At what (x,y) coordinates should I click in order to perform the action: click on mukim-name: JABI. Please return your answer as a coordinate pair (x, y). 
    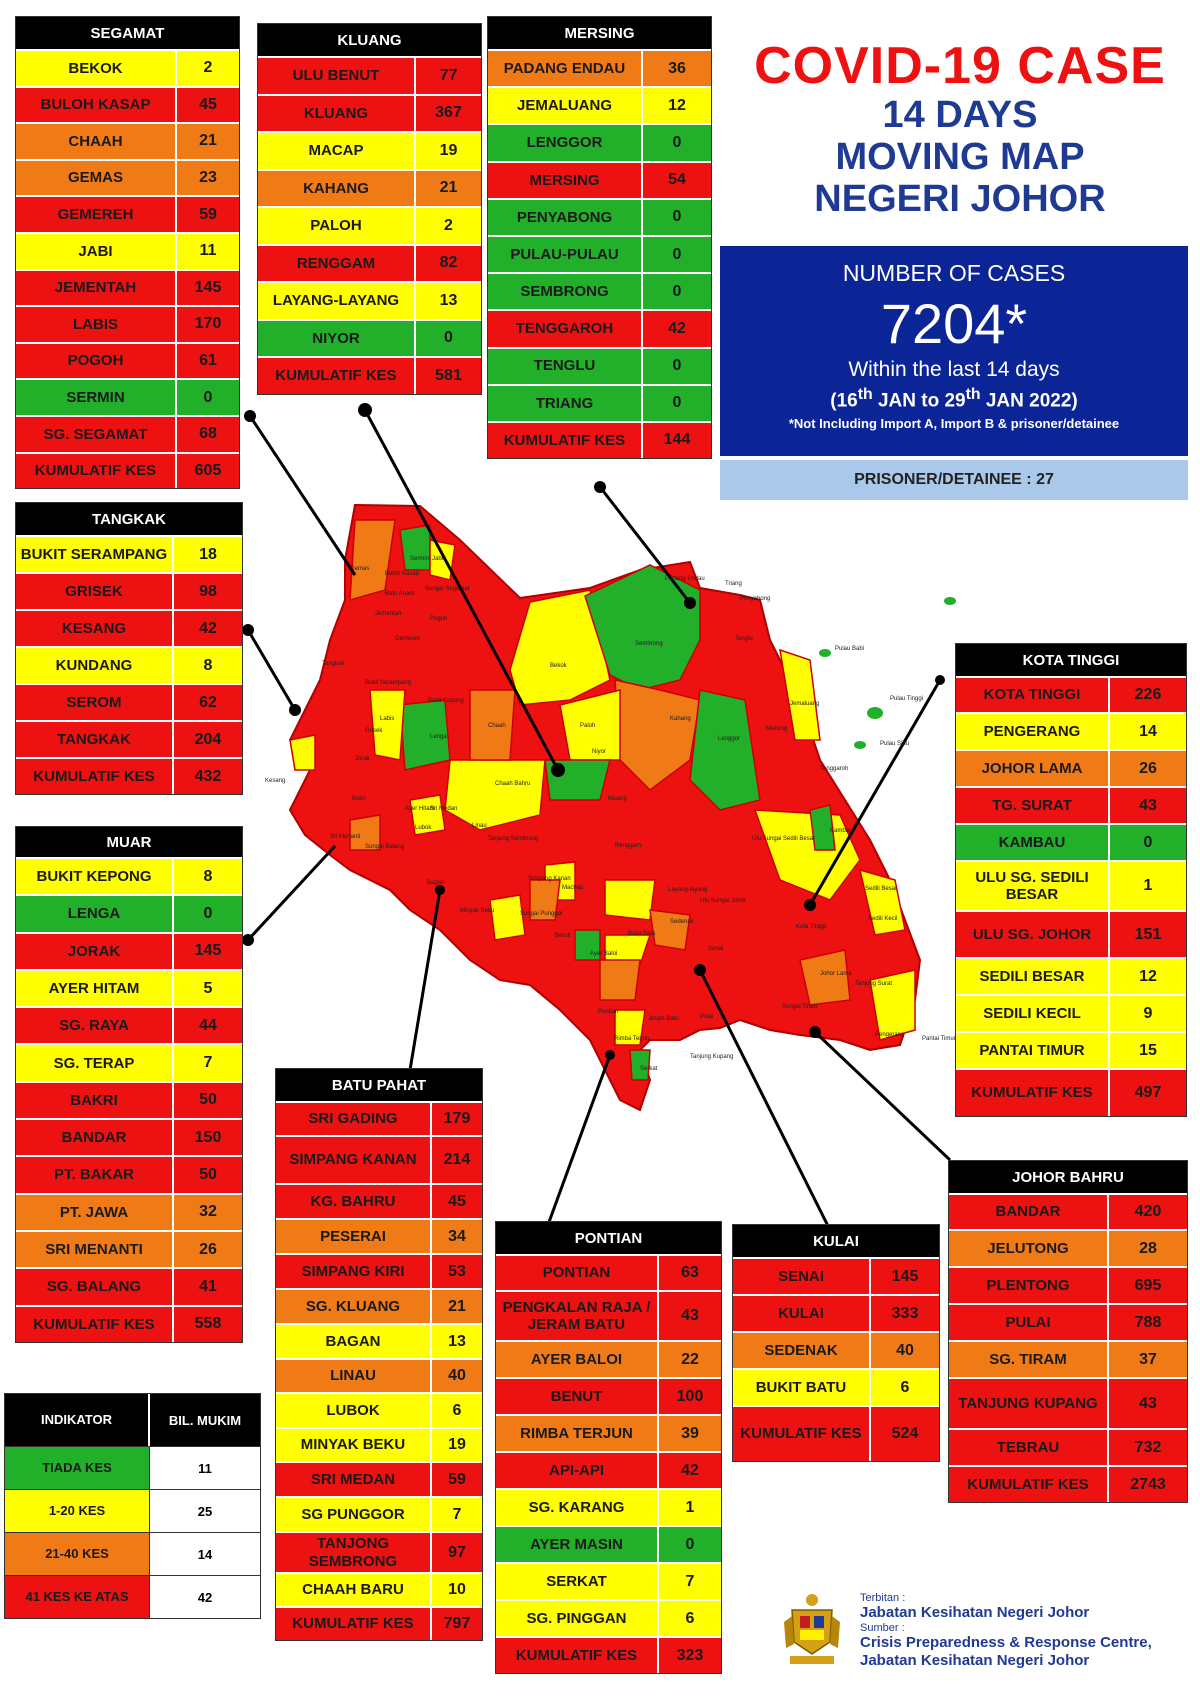
    Looking at the image, I should click on (96, 251).